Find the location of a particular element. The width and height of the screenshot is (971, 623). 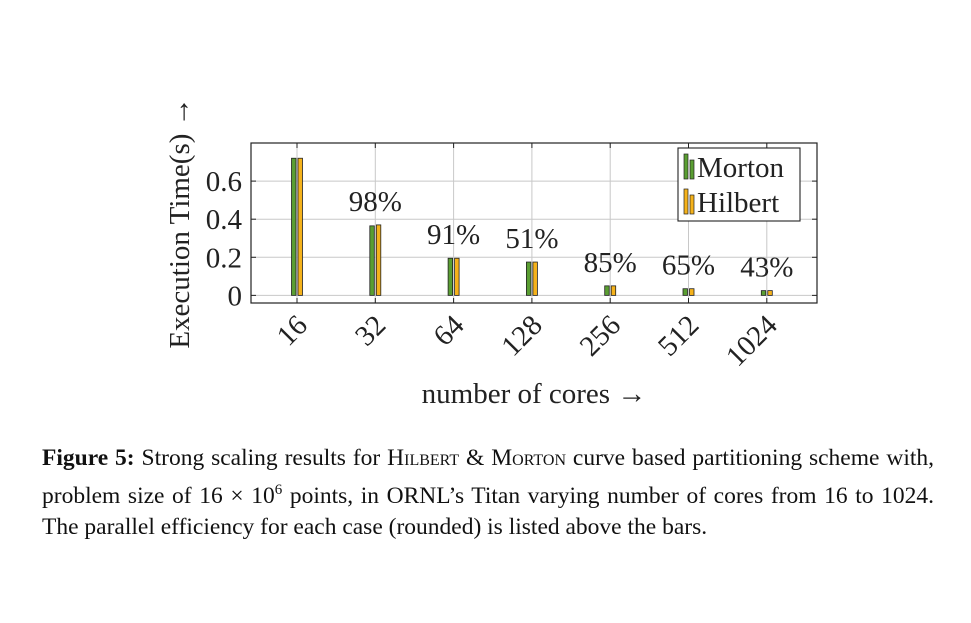

x-axis-label: number of cores → is located at coordinates (534, 394).